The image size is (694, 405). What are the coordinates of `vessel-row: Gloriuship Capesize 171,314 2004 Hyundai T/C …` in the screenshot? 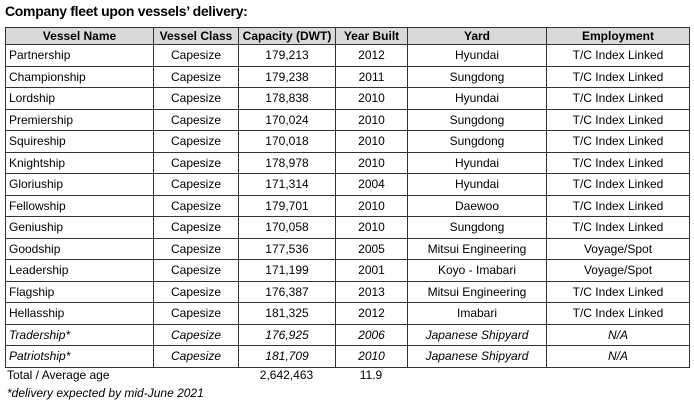 It's located at (347, 184).